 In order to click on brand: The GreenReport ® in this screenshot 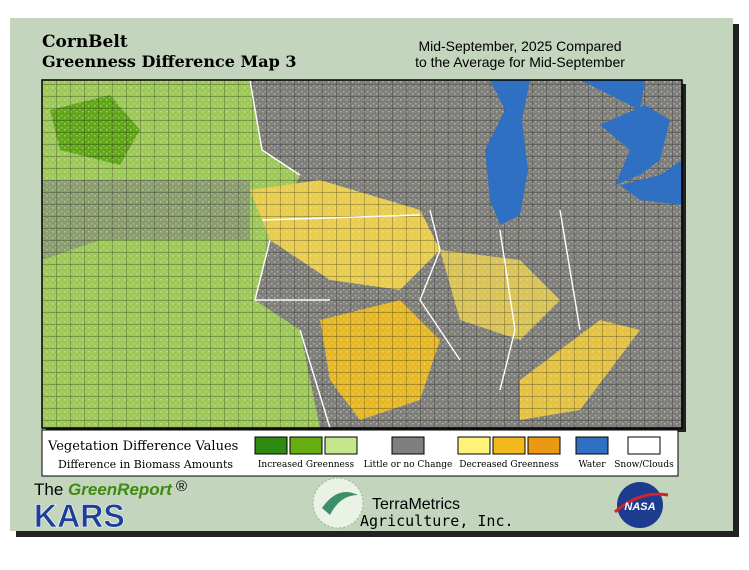, I will do `click(110, 488)`.